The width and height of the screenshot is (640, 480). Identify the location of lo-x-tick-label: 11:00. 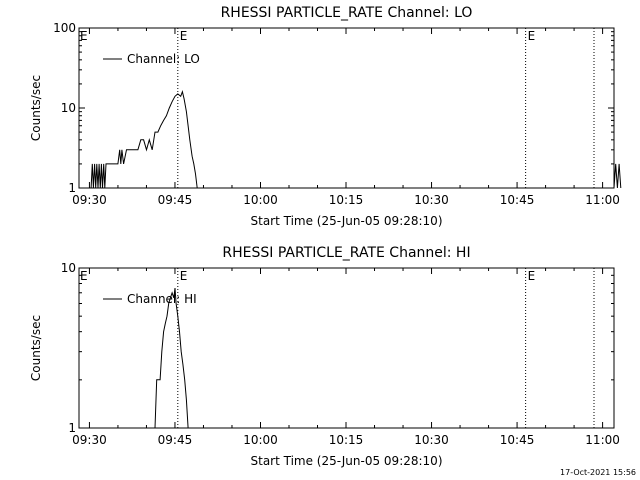
(602, 200).